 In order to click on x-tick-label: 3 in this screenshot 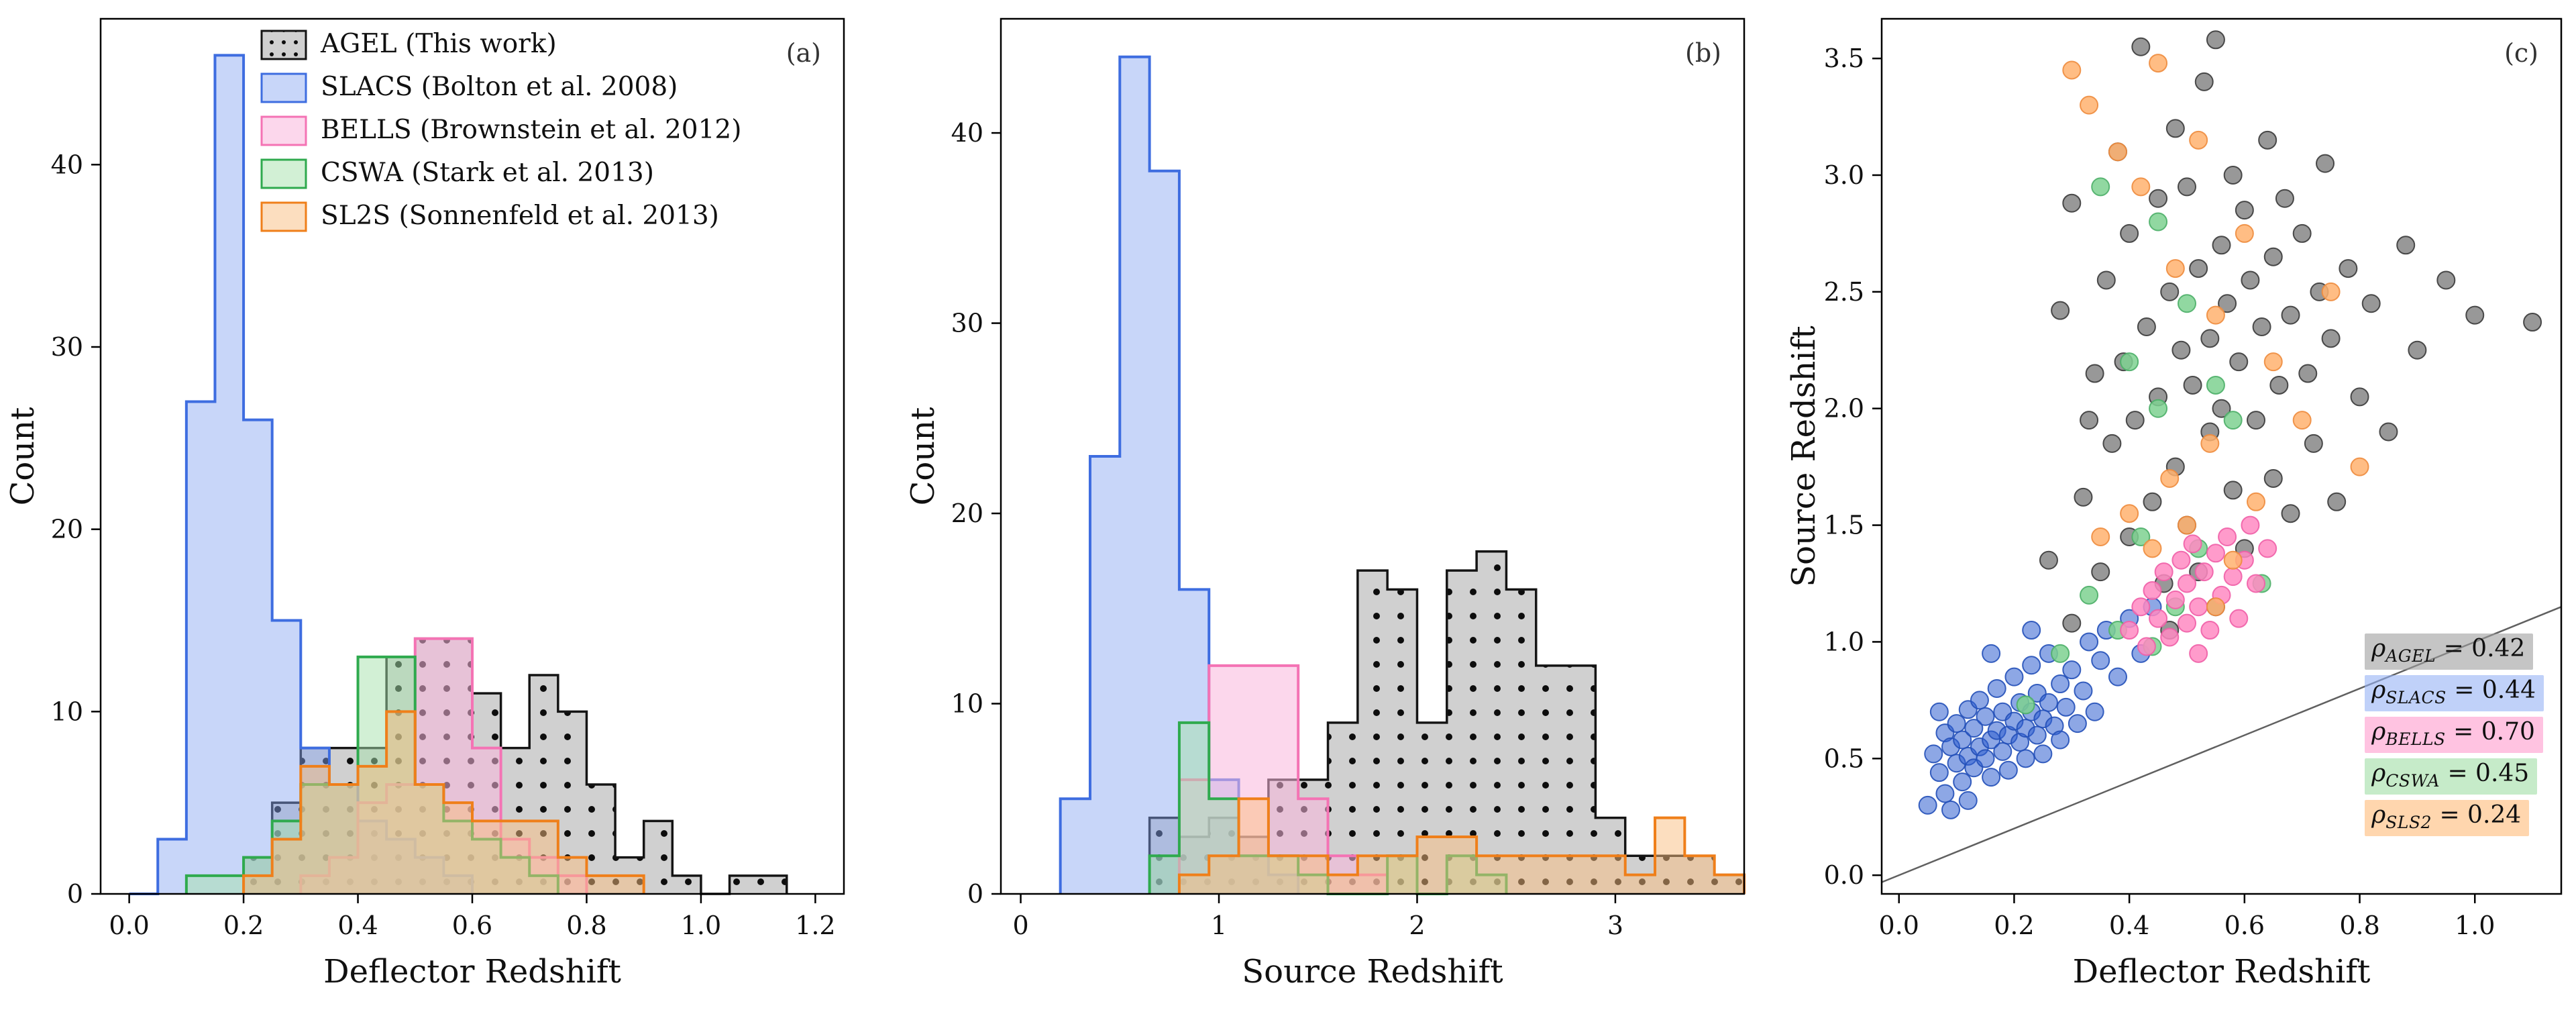, I will do `click(1615, 926)`.